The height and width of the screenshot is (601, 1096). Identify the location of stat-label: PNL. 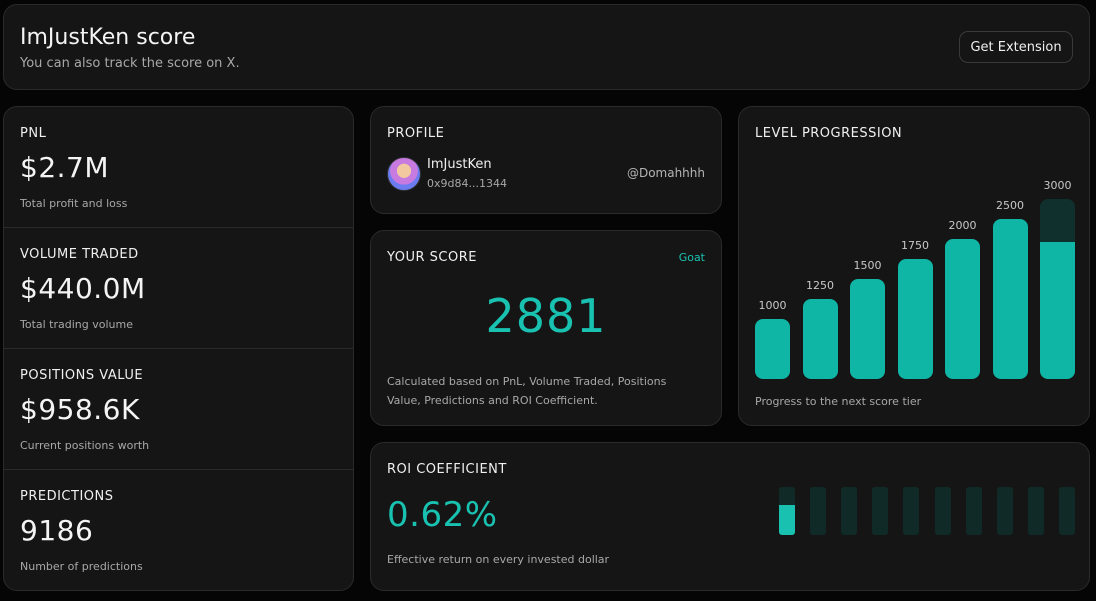
(33, 133).